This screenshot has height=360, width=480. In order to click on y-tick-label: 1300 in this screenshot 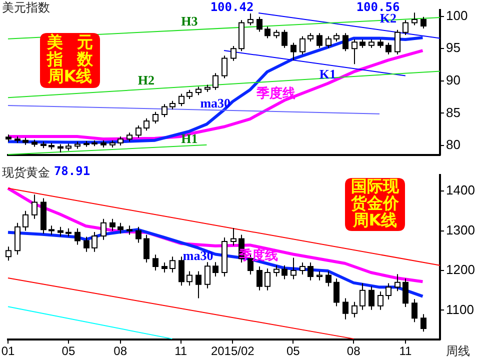, I will do `click(460, 230)`.